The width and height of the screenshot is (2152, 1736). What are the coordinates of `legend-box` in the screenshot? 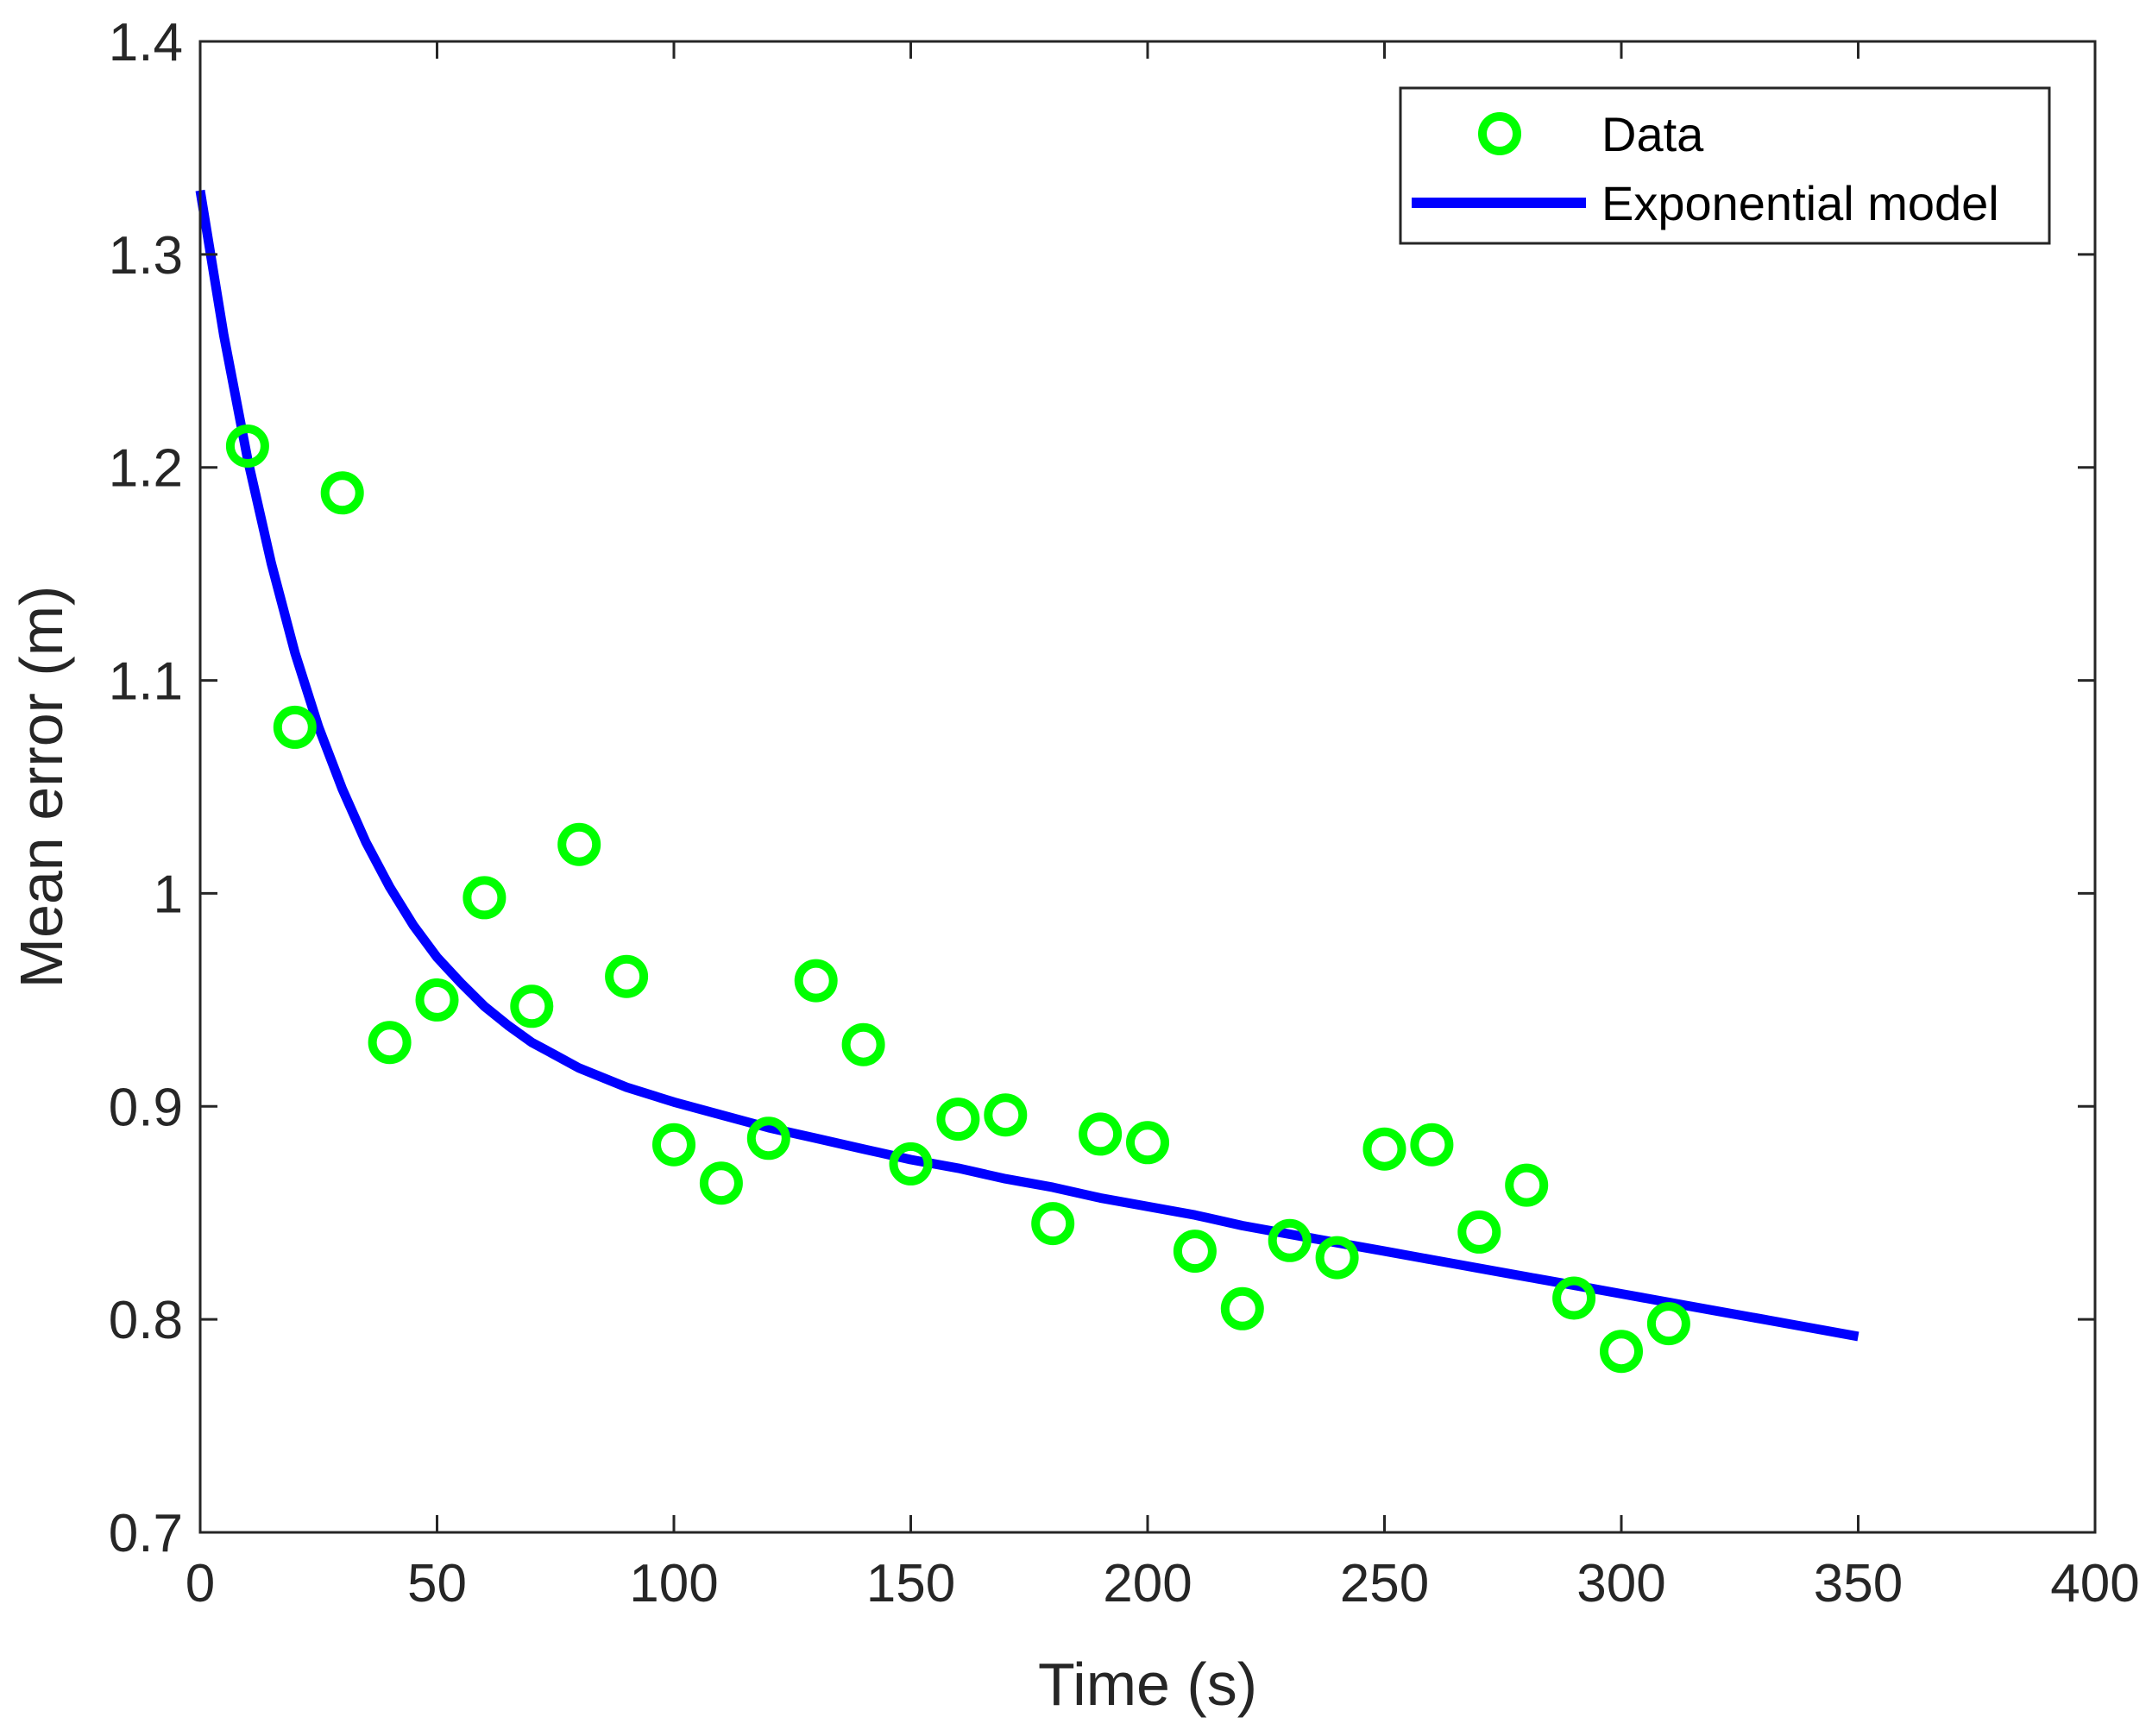 It's located at (1725, 165).